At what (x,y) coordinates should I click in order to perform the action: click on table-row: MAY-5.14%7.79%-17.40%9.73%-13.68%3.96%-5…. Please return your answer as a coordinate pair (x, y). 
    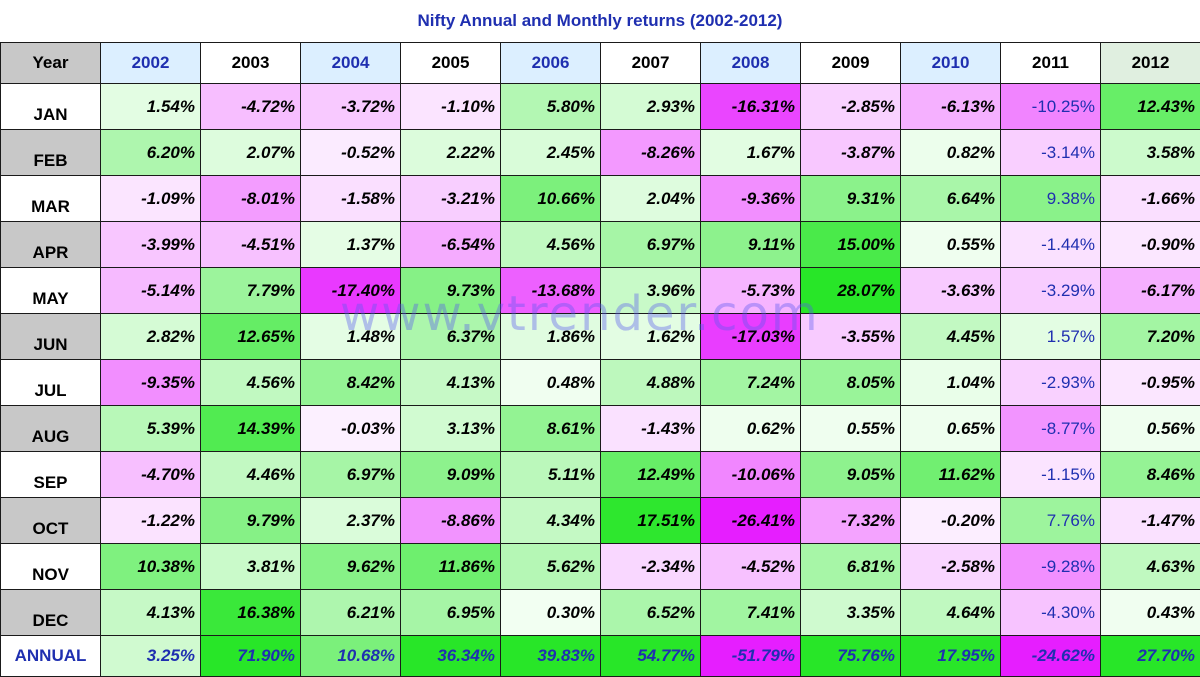
    Looking at the image, I should click on (600, 291).